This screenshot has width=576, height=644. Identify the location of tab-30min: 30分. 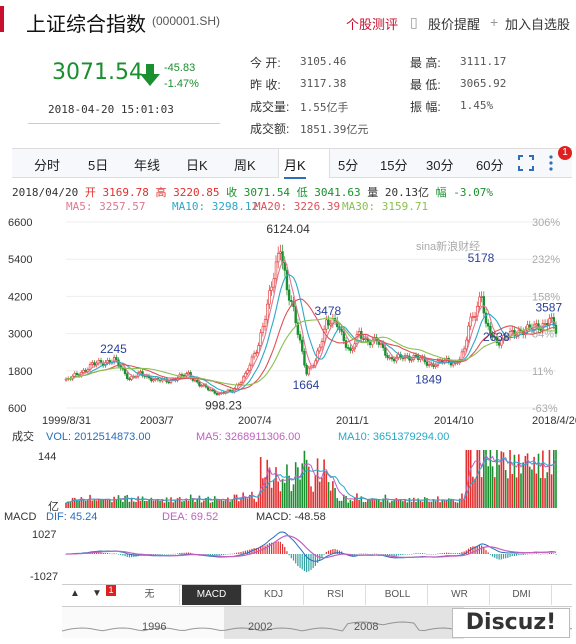
(440, 165).